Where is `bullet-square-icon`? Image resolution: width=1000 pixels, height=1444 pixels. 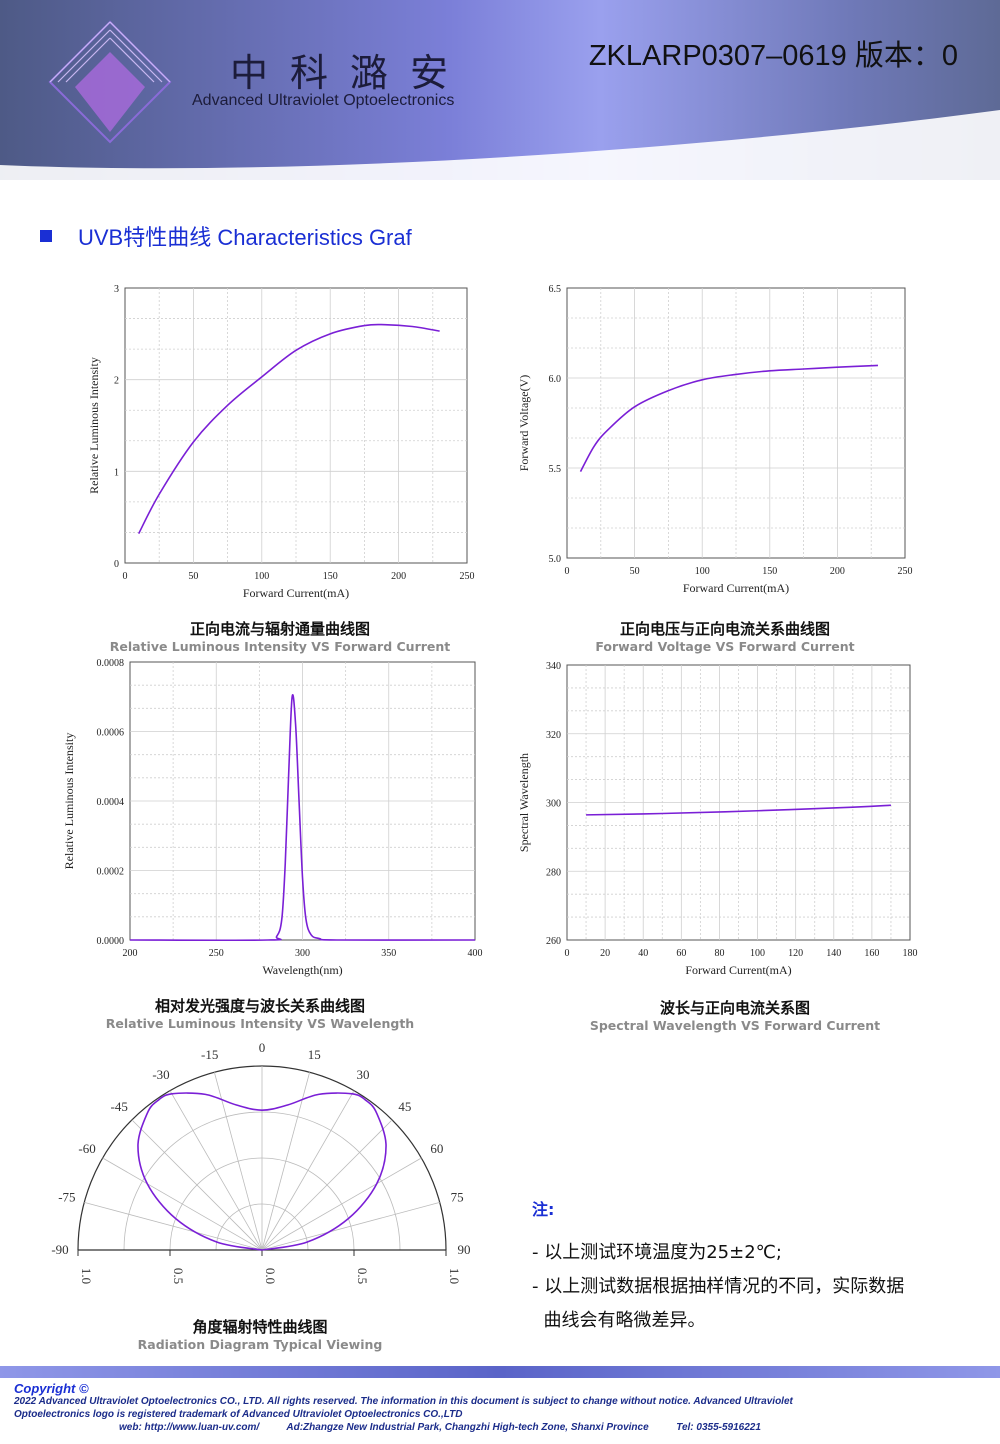 bullet-square-icon is located at coordinates (46, 236).